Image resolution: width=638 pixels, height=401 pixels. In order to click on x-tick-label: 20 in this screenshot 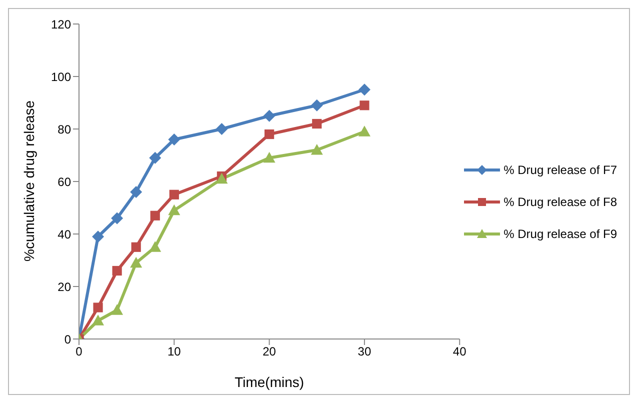, I will do `click(269, 351)`.